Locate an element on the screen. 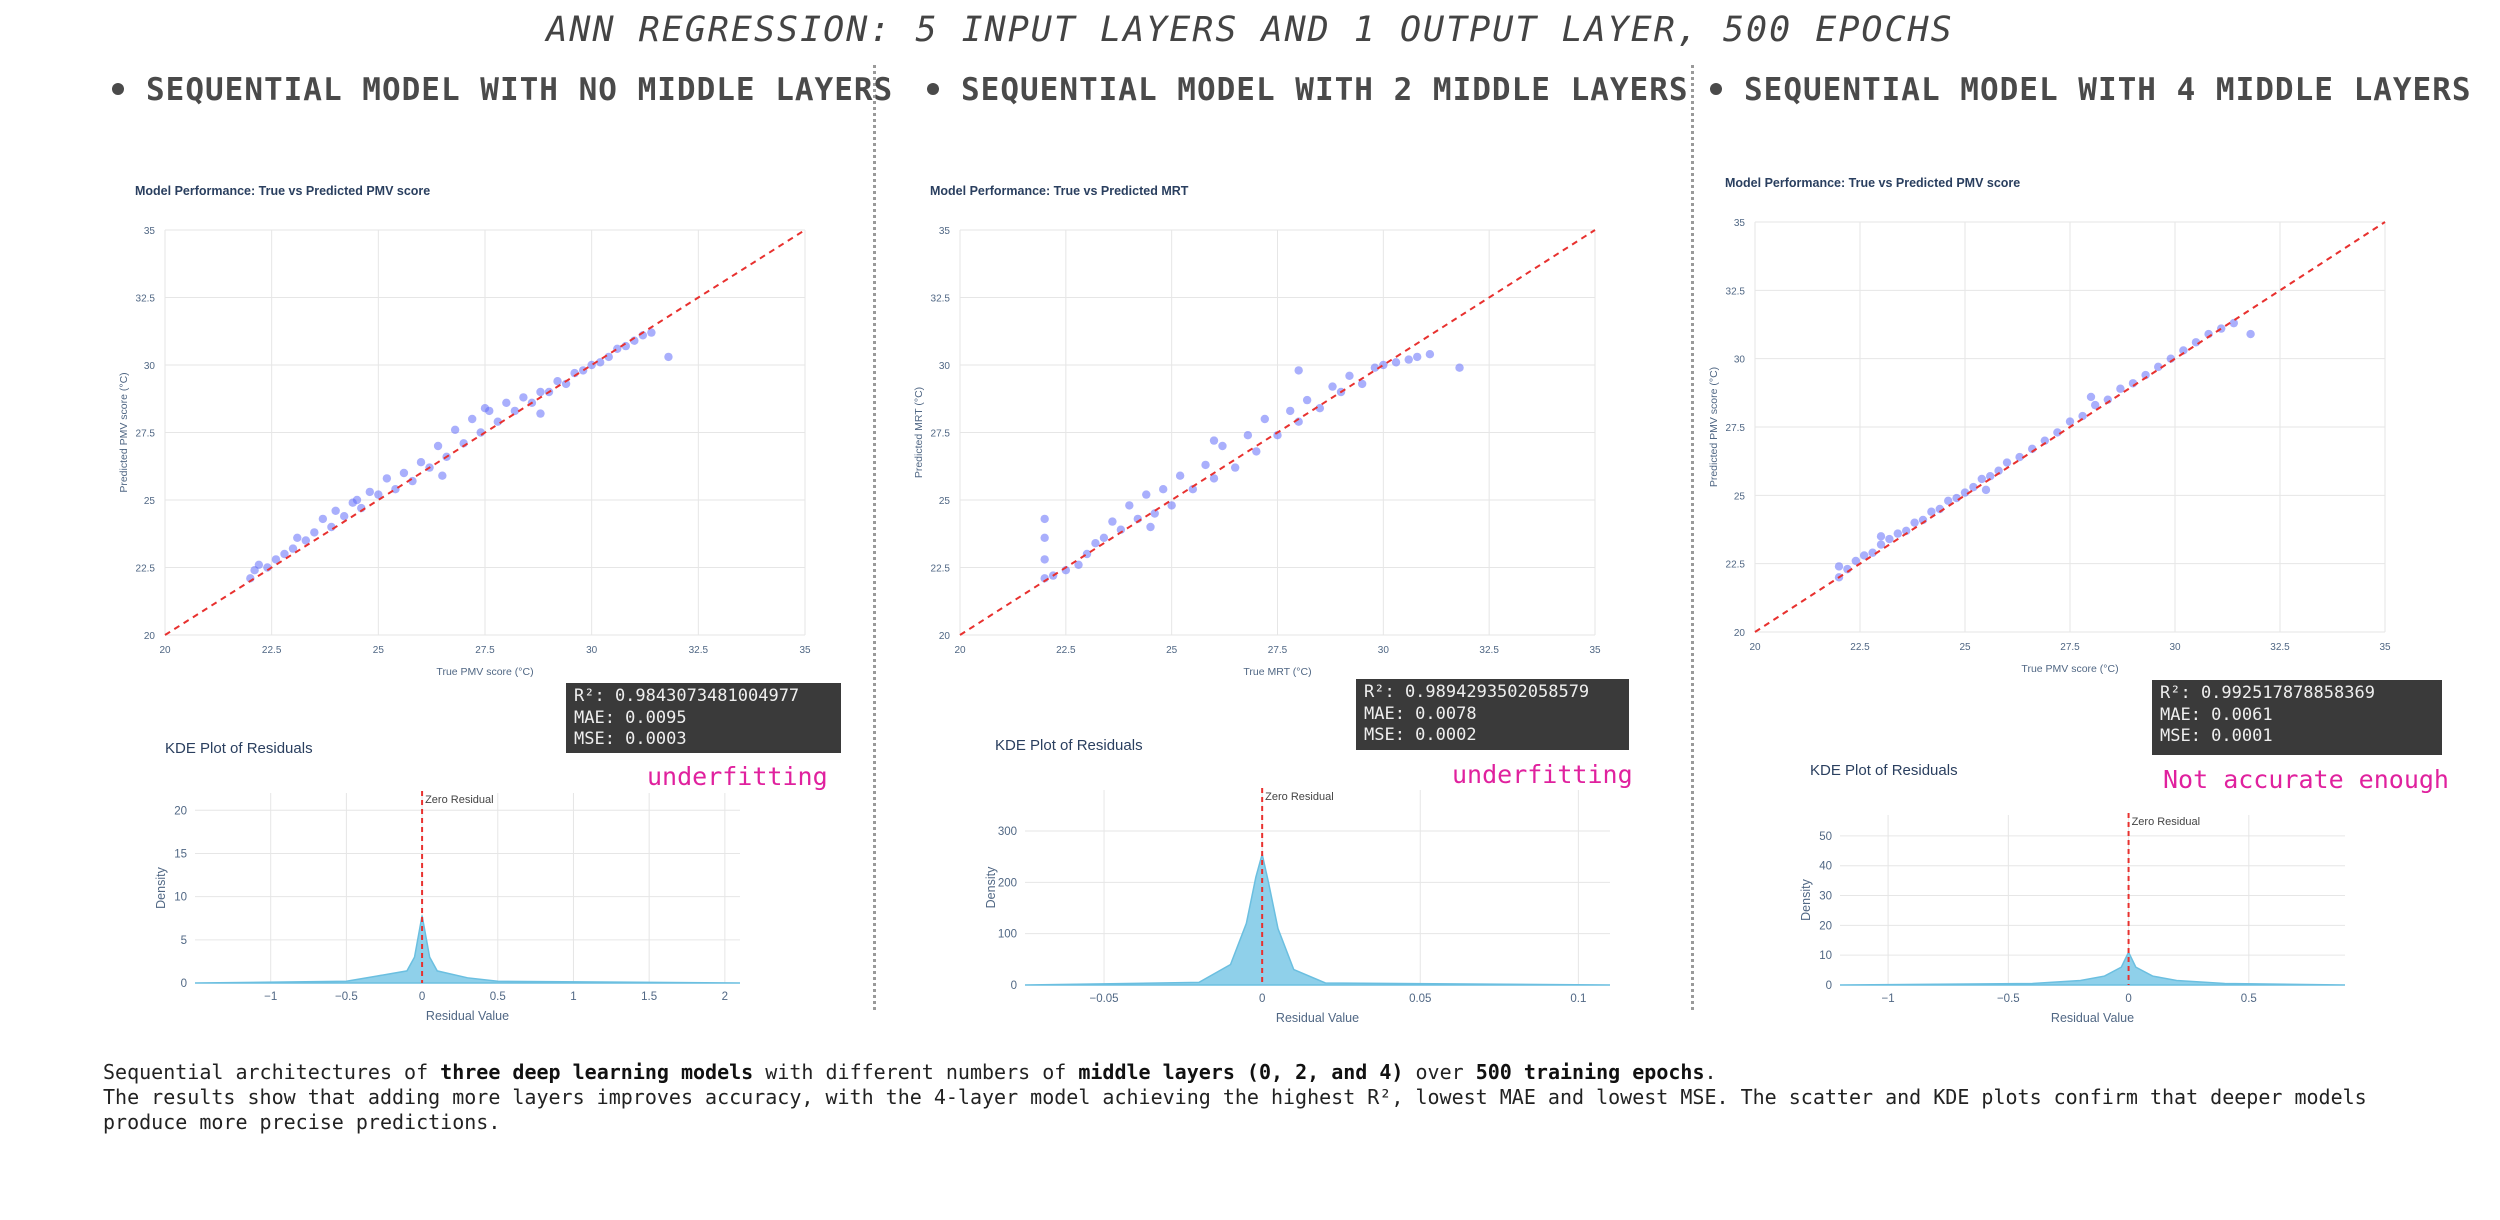 Image resolution: width=2500 pixels, height=1220 pixels. column-heading: SEQUENTIAL MODEL WITH 2 MIDDLE LAYERS is located at coordinates (1308, 90).